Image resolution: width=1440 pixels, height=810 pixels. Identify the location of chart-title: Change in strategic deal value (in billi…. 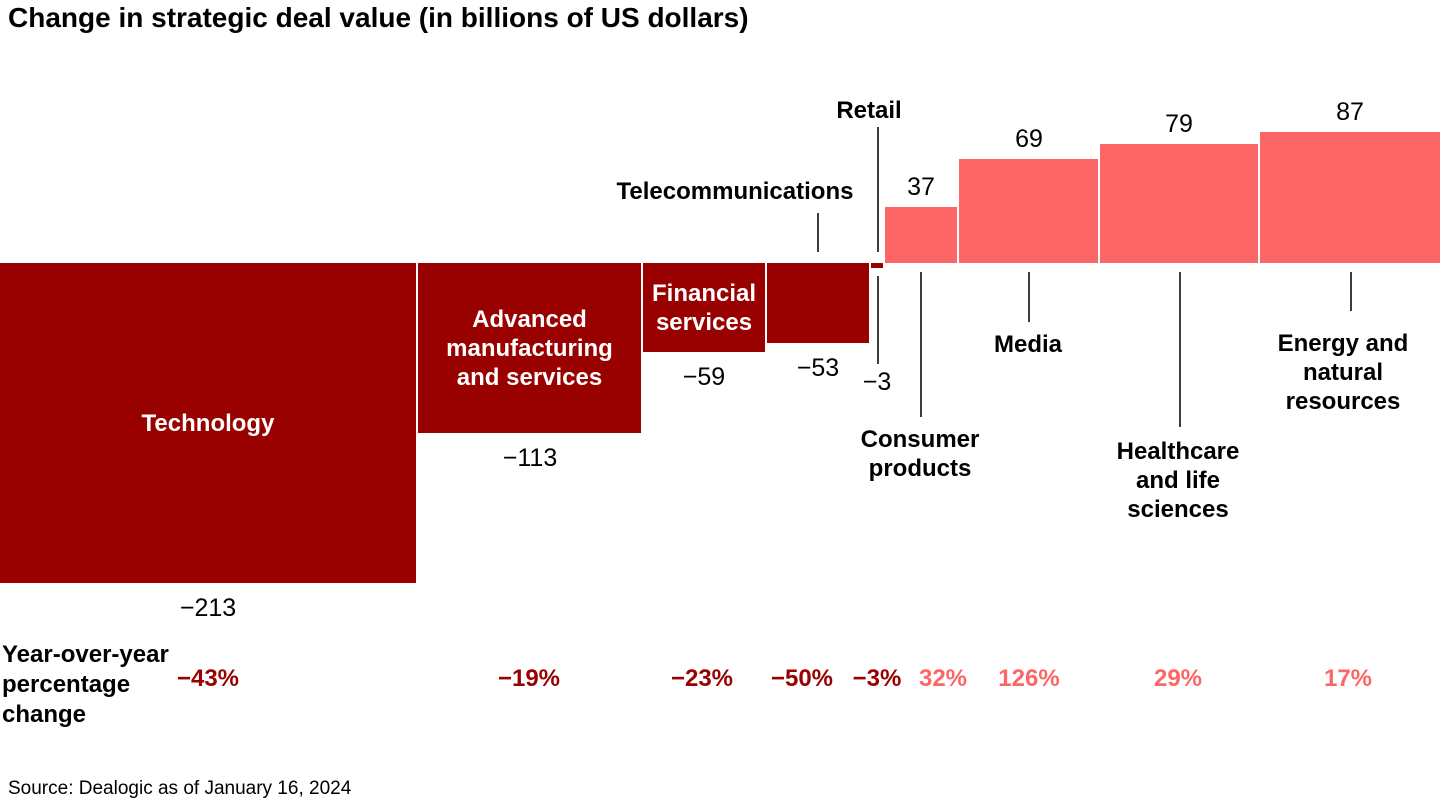
(378, 17).